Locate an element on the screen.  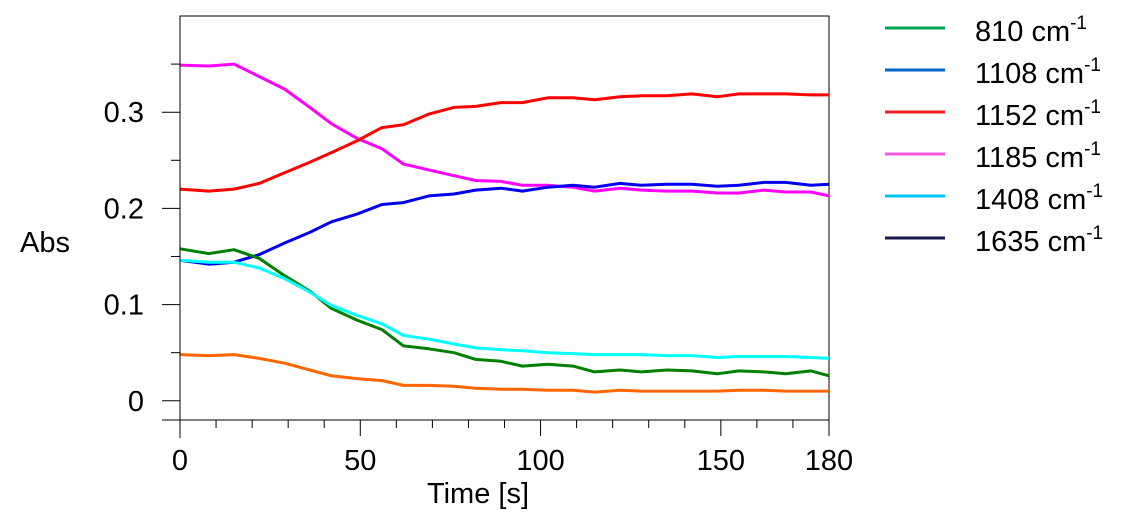
legend-label: 1152 cm-1 is located at coordinates (1038, 114).